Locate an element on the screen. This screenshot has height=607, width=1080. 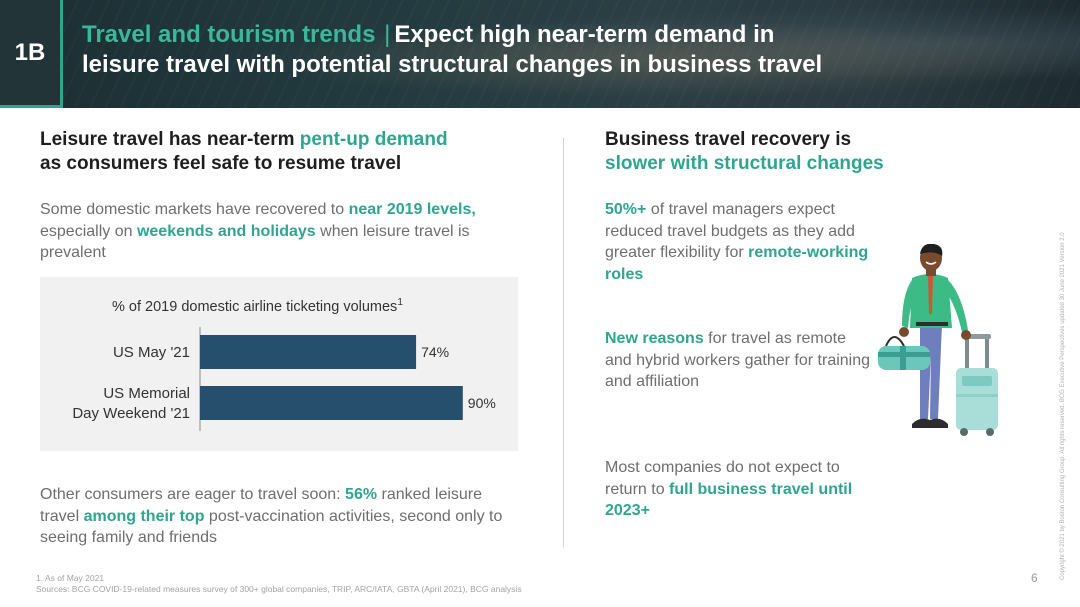
left-p1-d: weekends and holidays is located at coordinates (226, 231).